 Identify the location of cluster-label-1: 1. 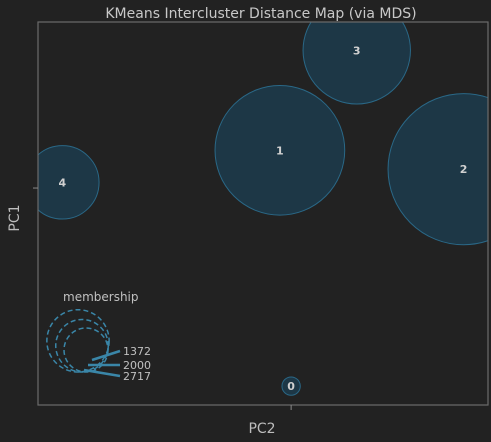
(280, 150).